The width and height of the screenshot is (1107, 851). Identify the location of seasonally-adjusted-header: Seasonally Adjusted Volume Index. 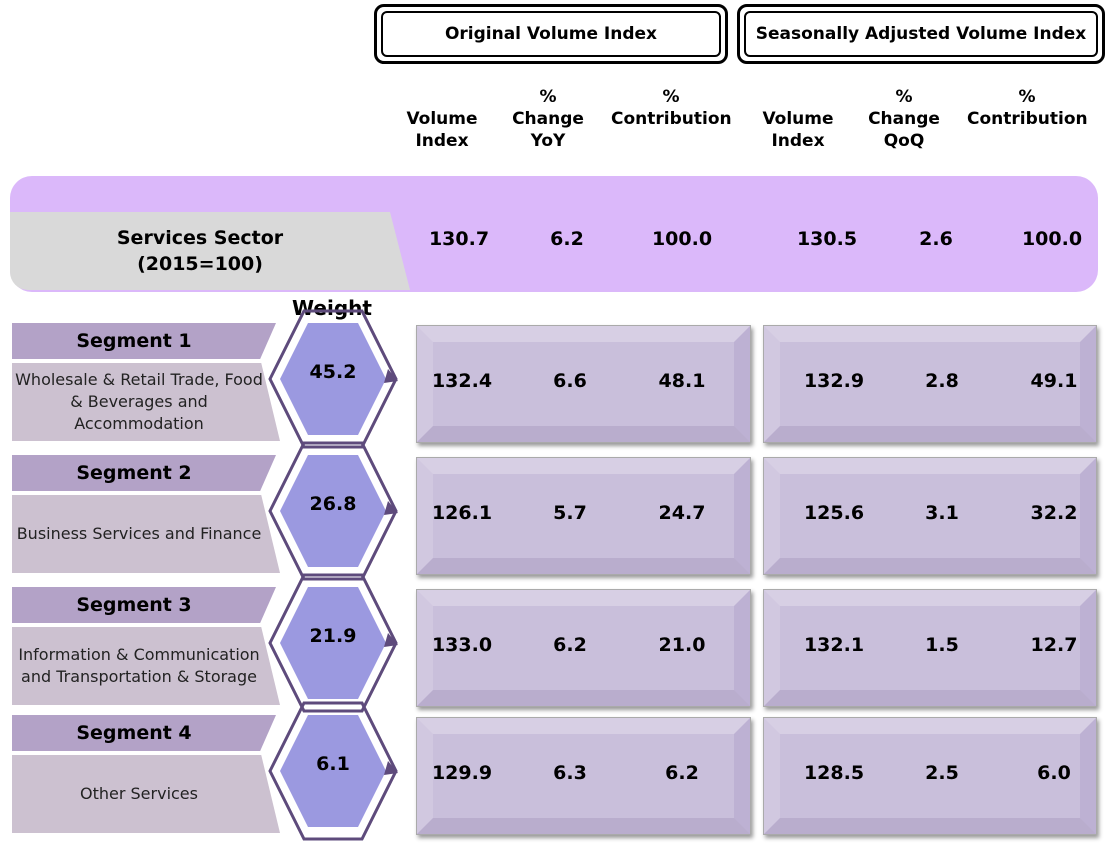
(921, 34).